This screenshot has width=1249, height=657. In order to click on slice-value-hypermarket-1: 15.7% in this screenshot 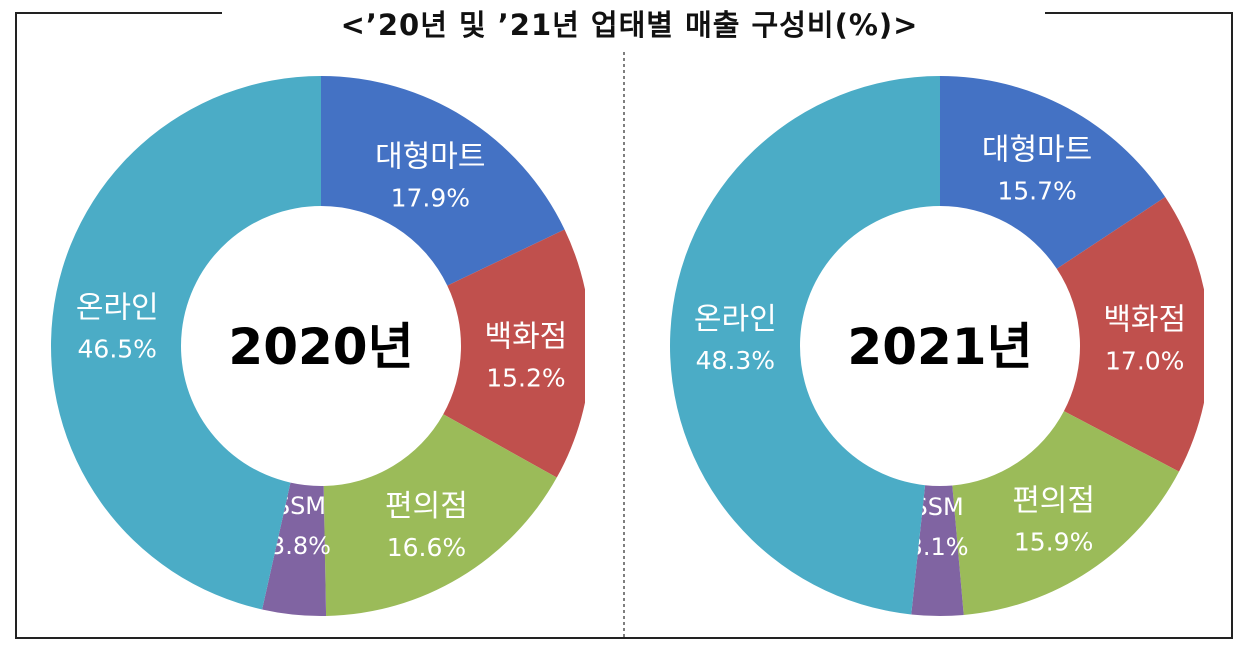, I will do `click(1036, 190)`.